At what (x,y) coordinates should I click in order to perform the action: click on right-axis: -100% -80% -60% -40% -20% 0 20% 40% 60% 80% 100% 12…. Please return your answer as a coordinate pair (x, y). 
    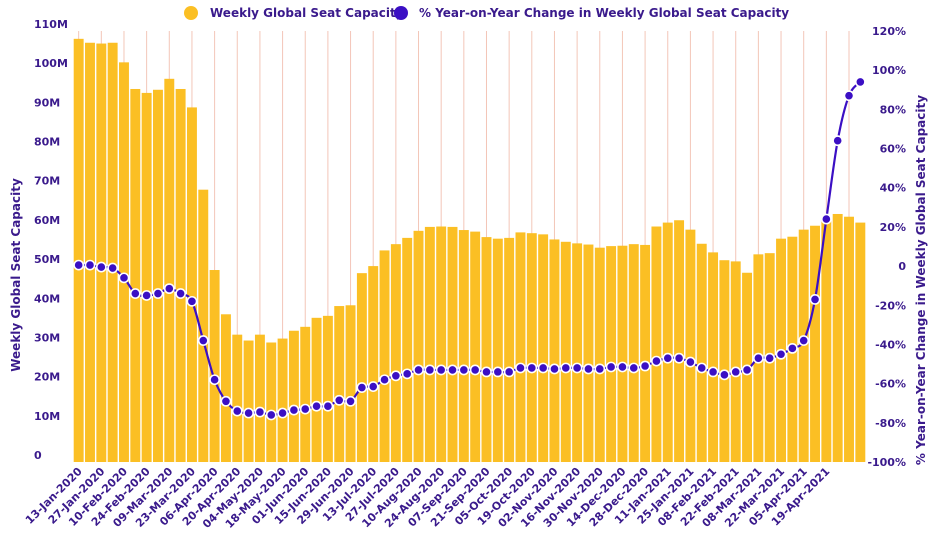
    Looking at the image, I should click on (886, 247).